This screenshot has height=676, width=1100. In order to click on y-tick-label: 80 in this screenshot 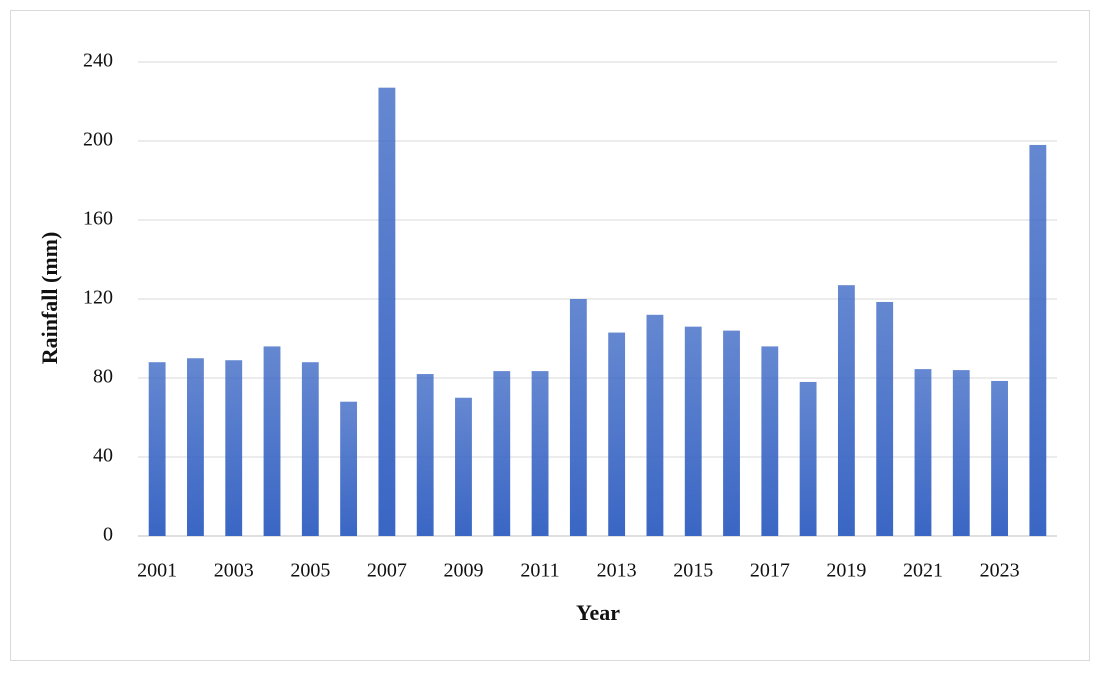, I will do `click(103, 377)`.